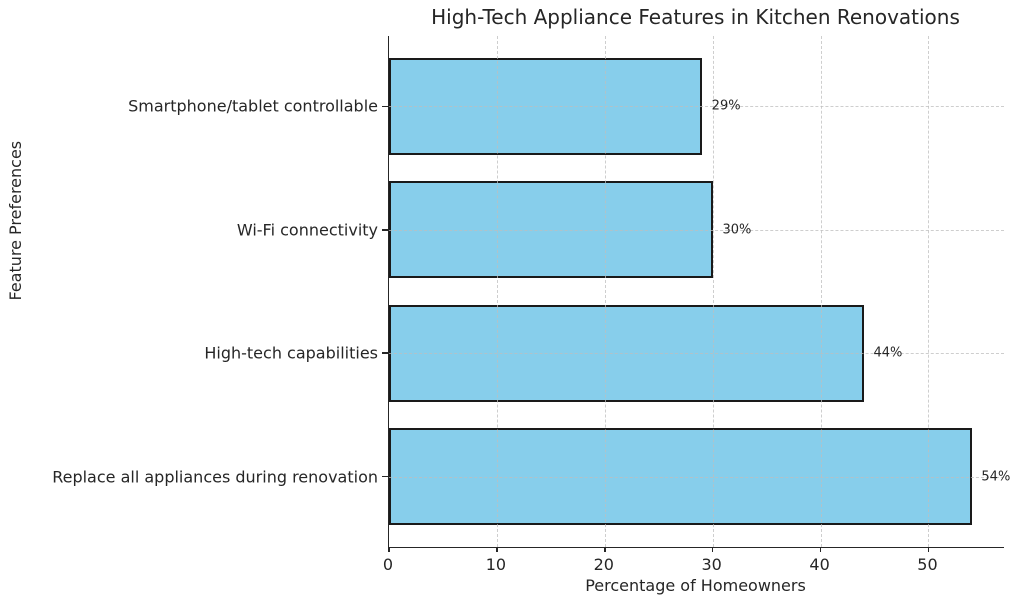 This screenshot has width=1024, height=607. What do you see at coordinates (253, 106) in the screenshot?
I see `category-label: Smartphone/tablet controllable` at bounding box center [253, 106].